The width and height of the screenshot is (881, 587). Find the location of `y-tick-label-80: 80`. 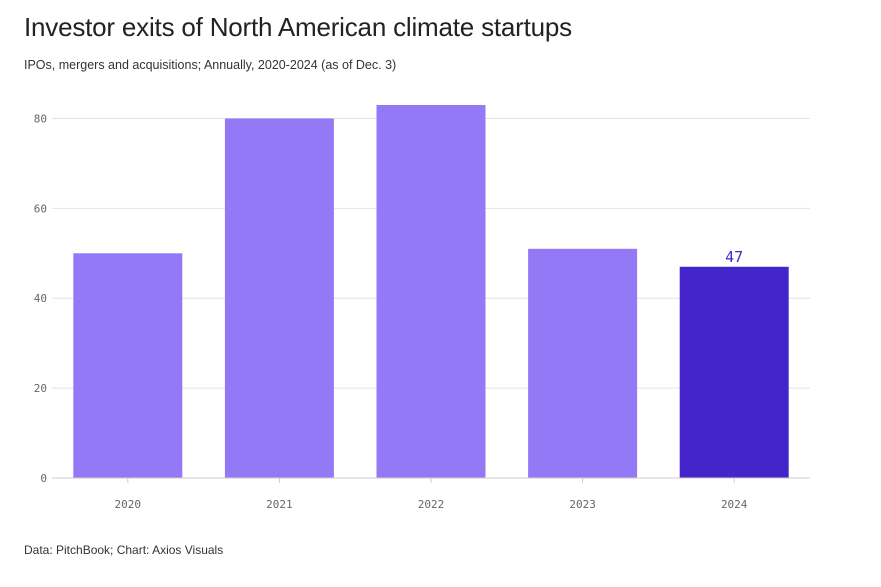

y-tick-label-80: 80 is located at coordinates (40, 118).